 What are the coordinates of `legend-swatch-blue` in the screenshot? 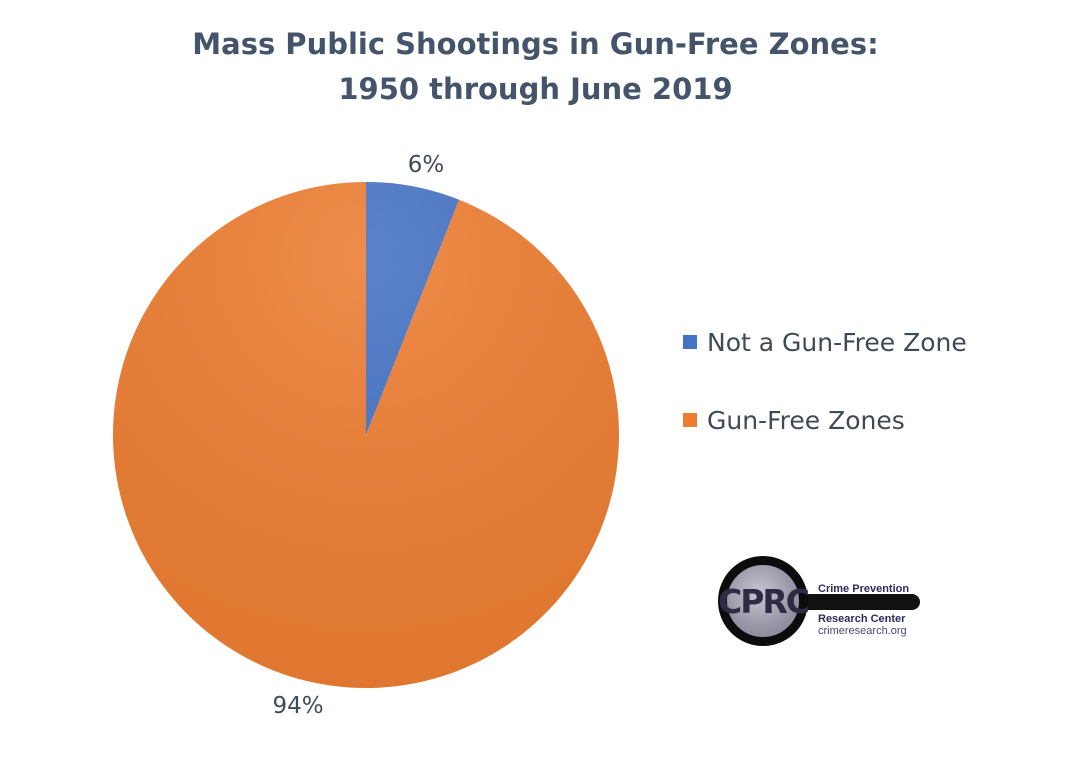 It's located at (690, 342).